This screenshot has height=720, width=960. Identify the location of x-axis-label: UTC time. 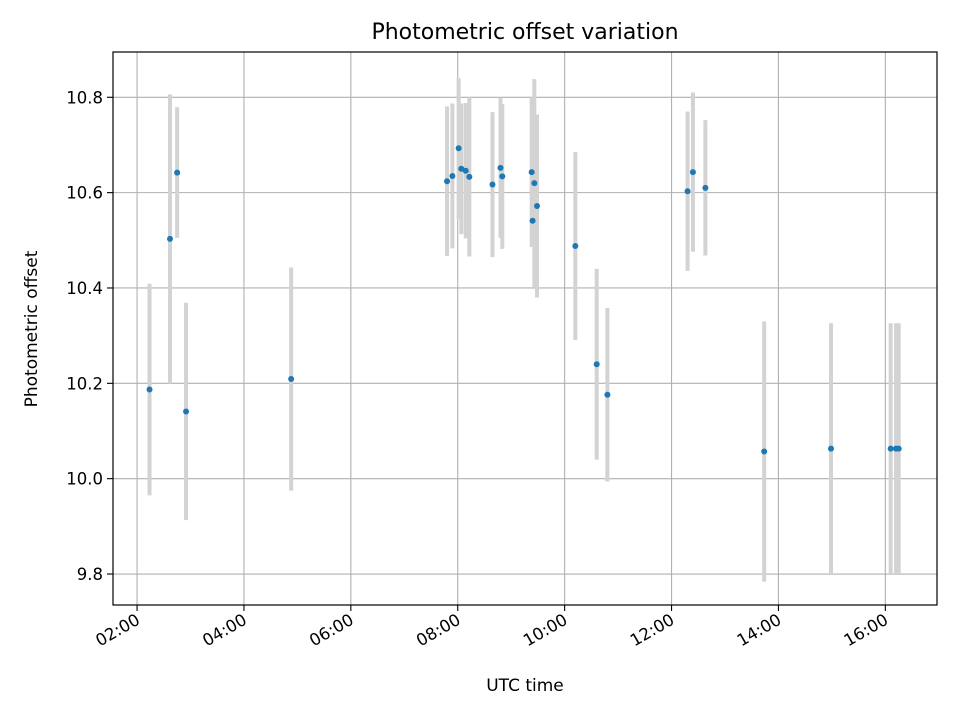
(525, 686).